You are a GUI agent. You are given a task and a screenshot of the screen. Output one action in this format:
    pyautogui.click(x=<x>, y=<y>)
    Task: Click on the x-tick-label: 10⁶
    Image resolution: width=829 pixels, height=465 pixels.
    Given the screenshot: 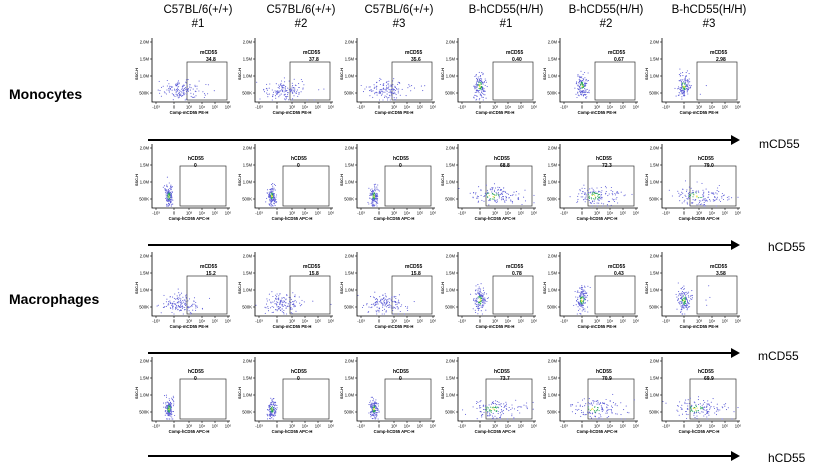 What is the action you would take?
    pyautogui.click(x=228, y=213)
    